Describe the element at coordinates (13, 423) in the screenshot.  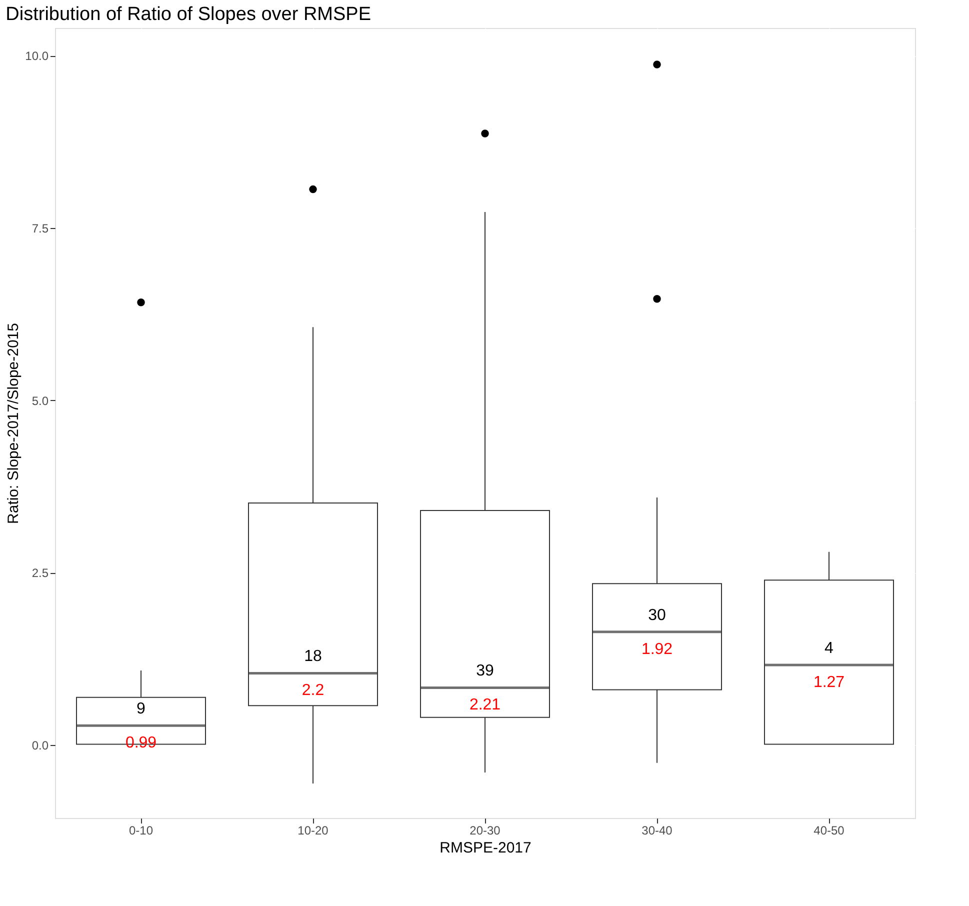
I see `y-axis-title: Ratio: Slope-2017/Slope-2015` at that location.